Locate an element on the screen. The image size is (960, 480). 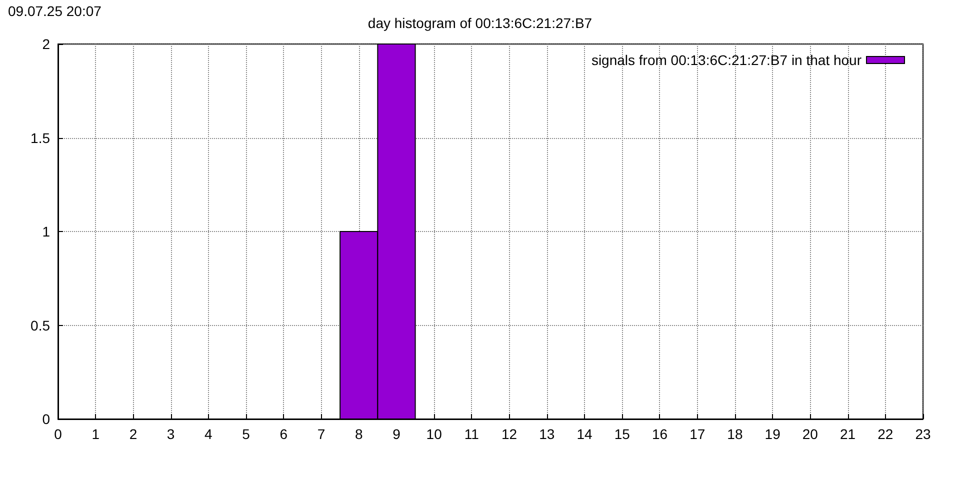
x-tick-label: 15 is located at coordinates (622, 434).